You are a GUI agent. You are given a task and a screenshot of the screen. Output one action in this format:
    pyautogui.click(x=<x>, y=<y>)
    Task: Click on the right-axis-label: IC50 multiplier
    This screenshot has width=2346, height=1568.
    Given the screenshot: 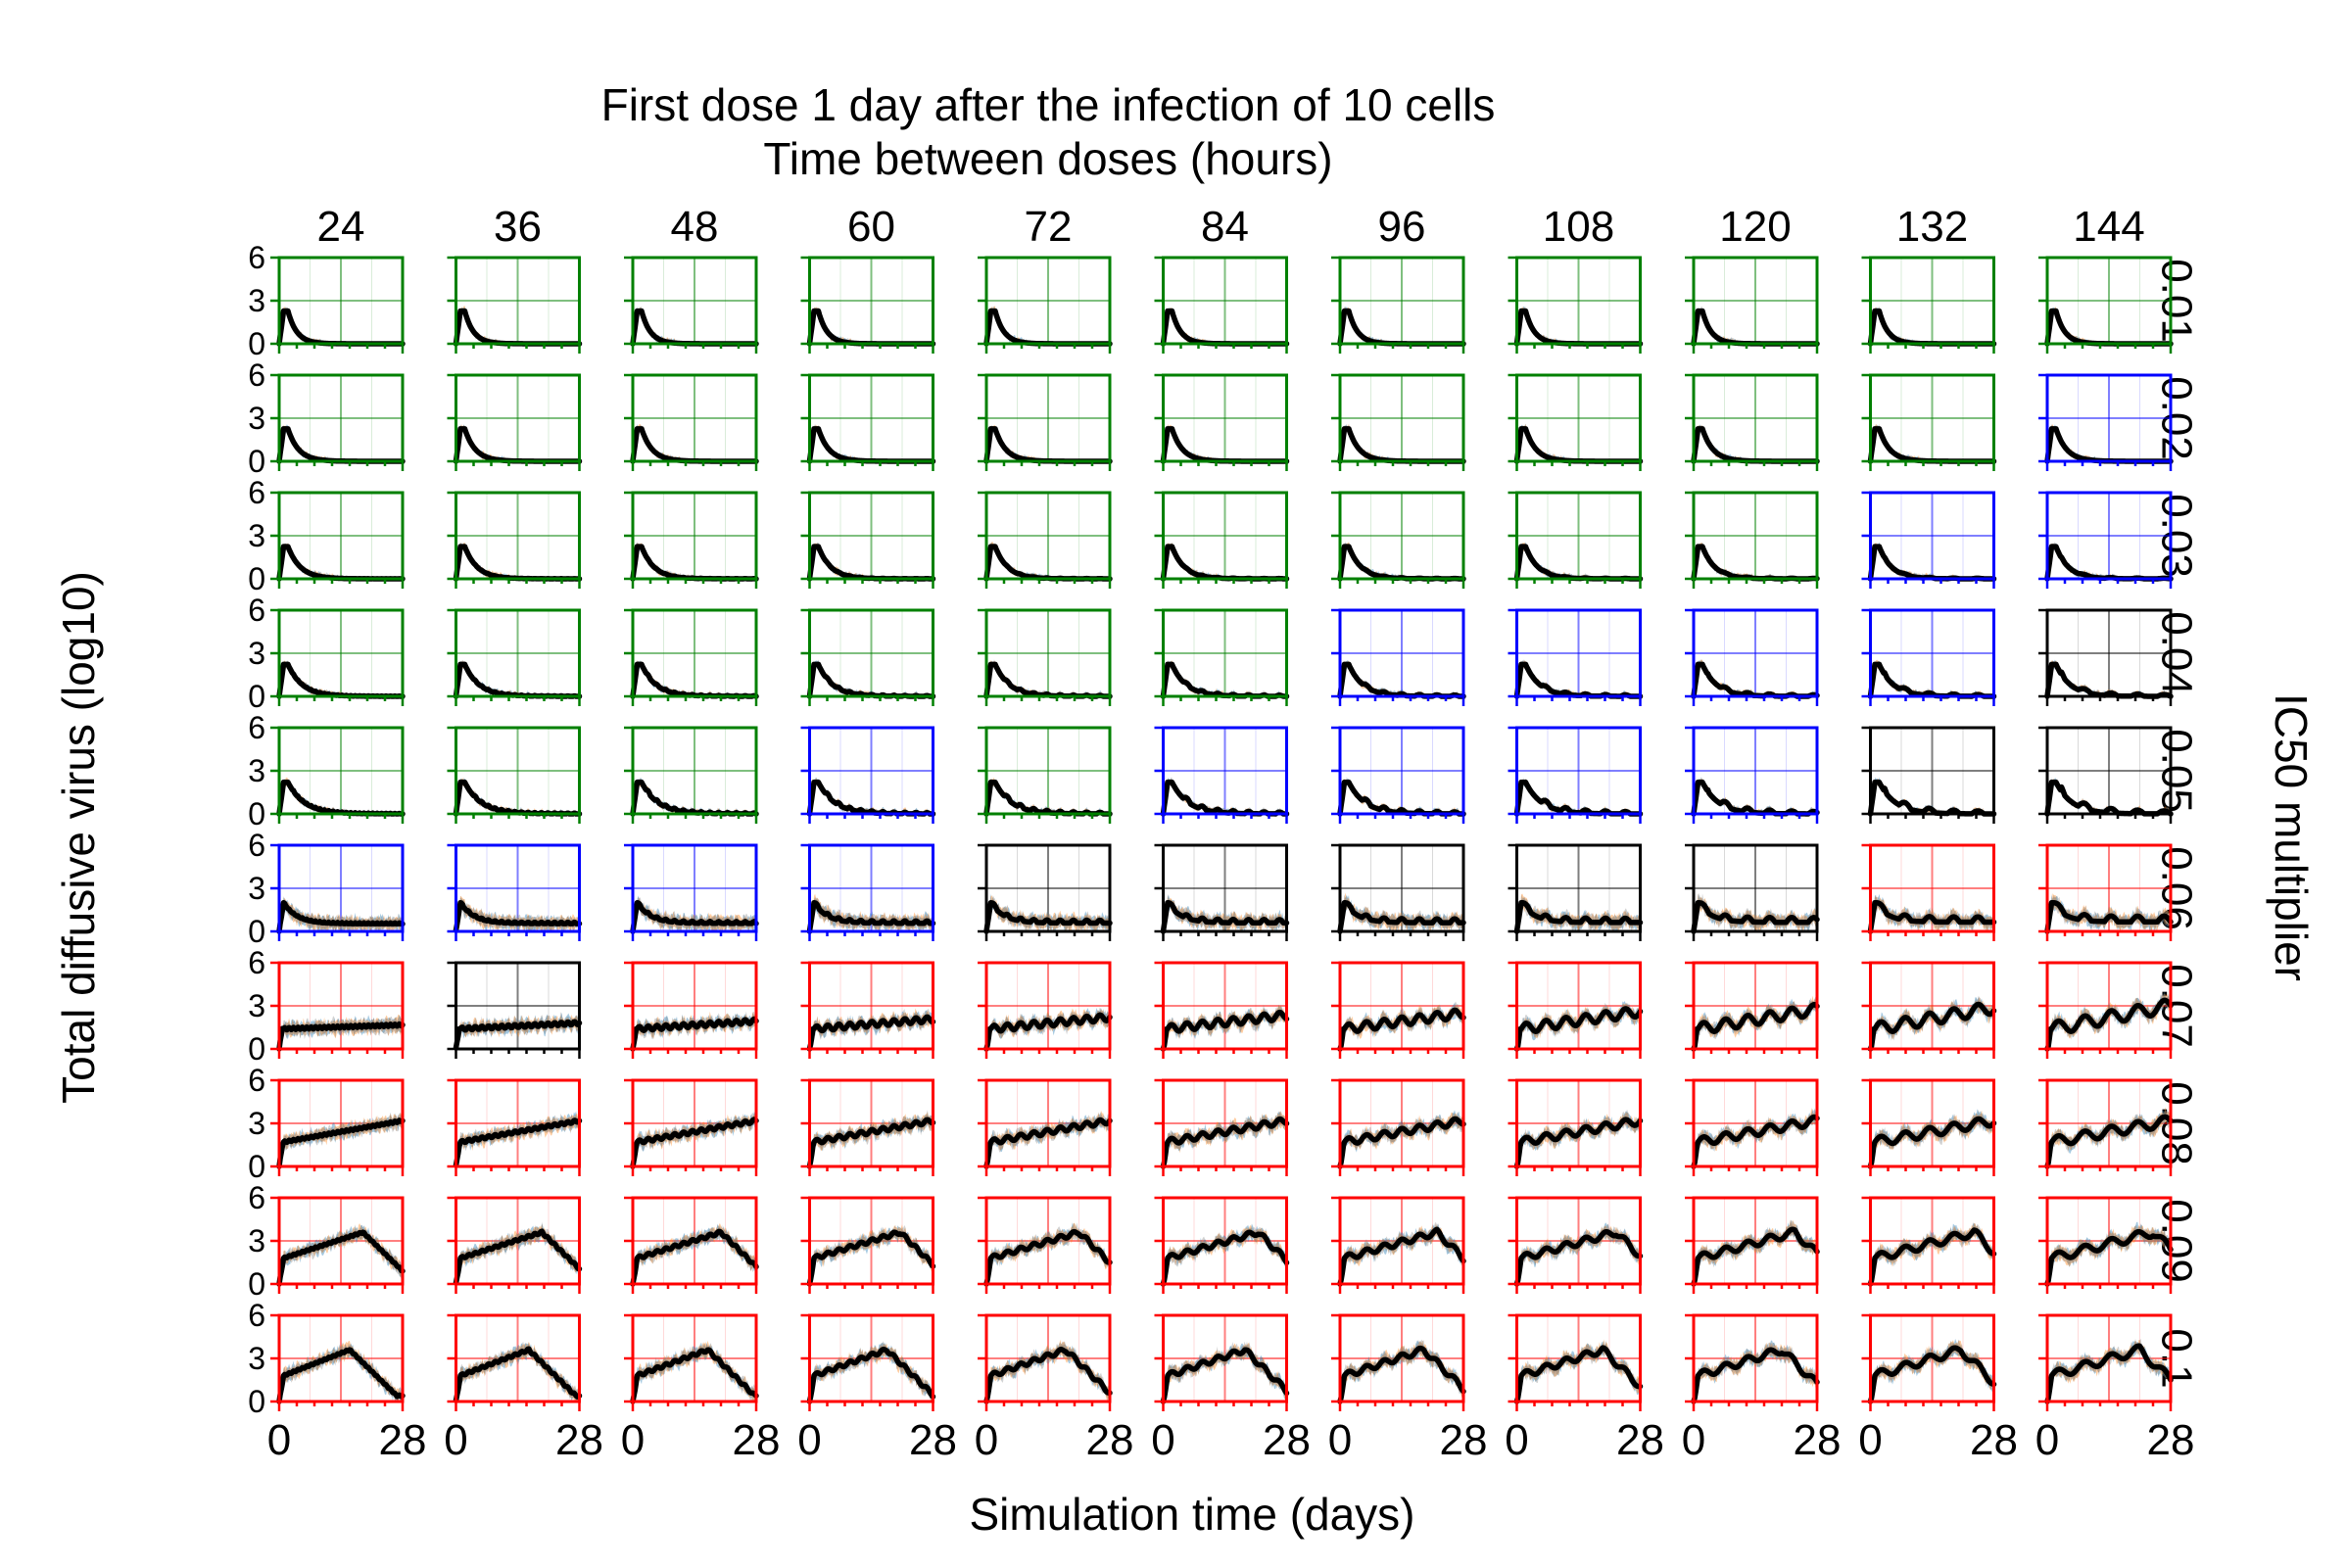 What is the action you would take?
    pyautogui.click(x=2291, y=837)
    